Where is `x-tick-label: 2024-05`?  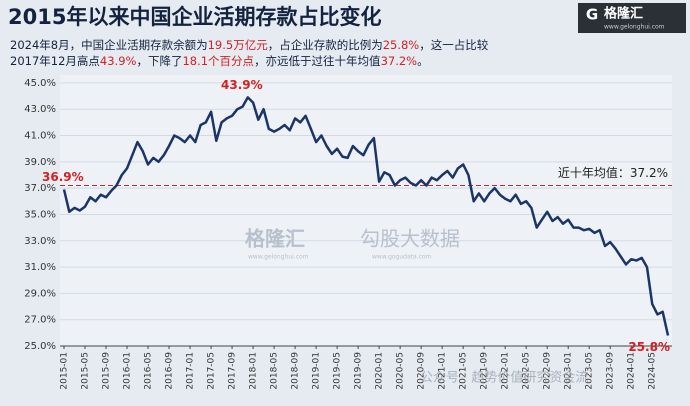
x-tick-label: 2024-05 is located at coordinates (653, 371).